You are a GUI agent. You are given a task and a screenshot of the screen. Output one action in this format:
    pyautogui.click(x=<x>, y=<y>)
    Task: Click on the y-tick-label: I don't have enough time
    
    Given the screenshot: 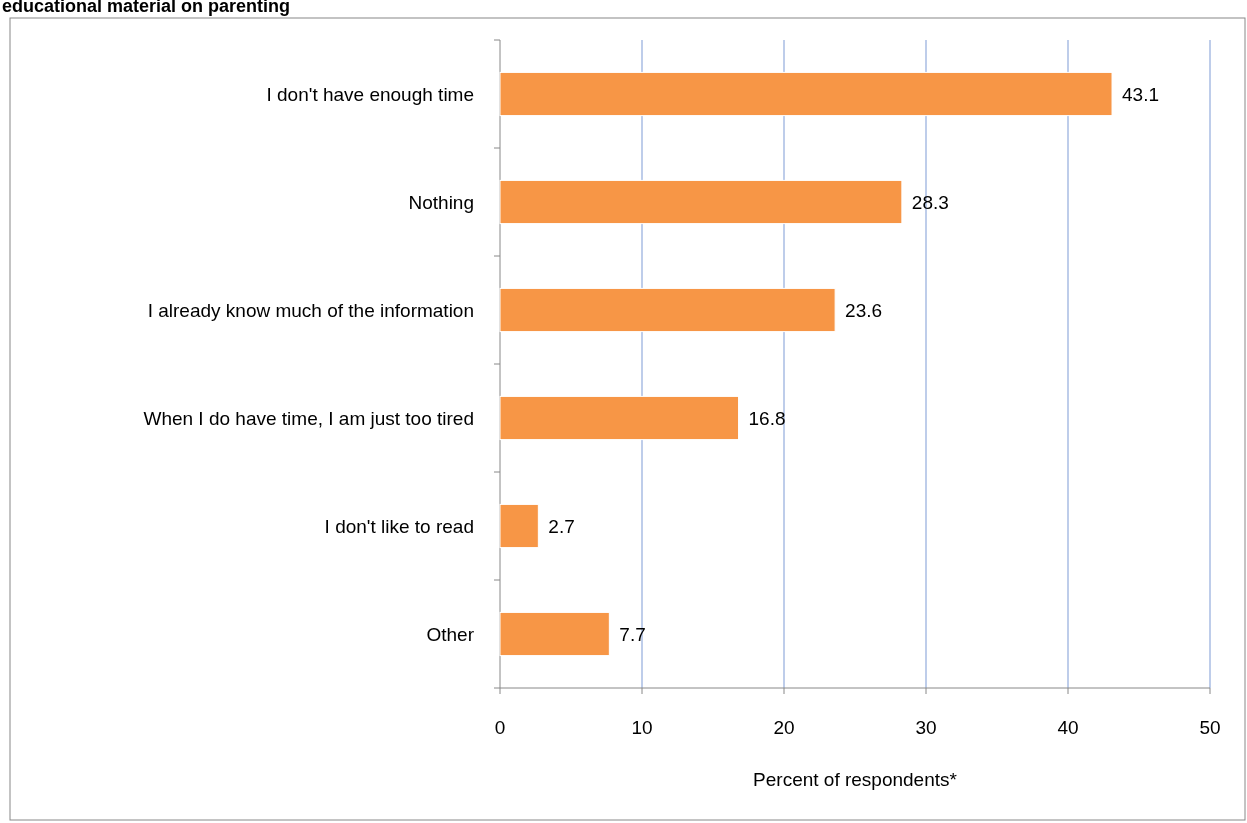 What is the action you would take?
    pyautogui.click(x=370, y=94)
    